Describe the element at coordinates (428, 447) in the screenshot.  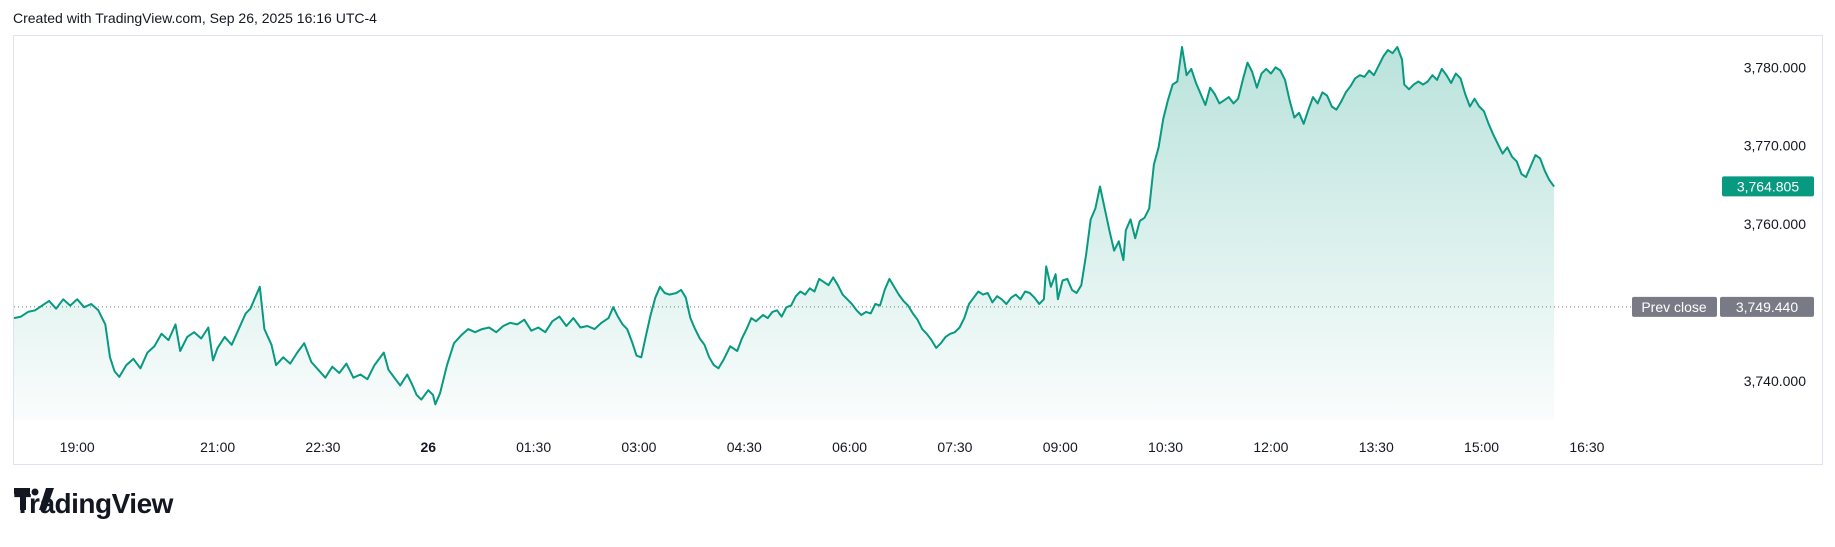
I see `x-tick-label: 26` at that location.